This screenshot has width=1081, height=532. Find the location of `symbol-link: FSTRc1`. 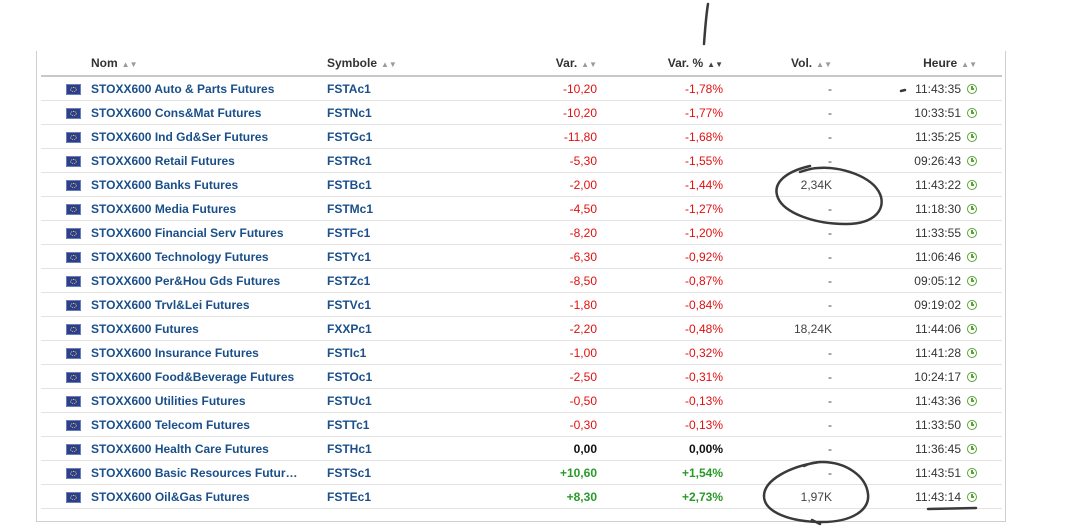

symbol-link: FSTRc1 is located at coordinates (349, 160).